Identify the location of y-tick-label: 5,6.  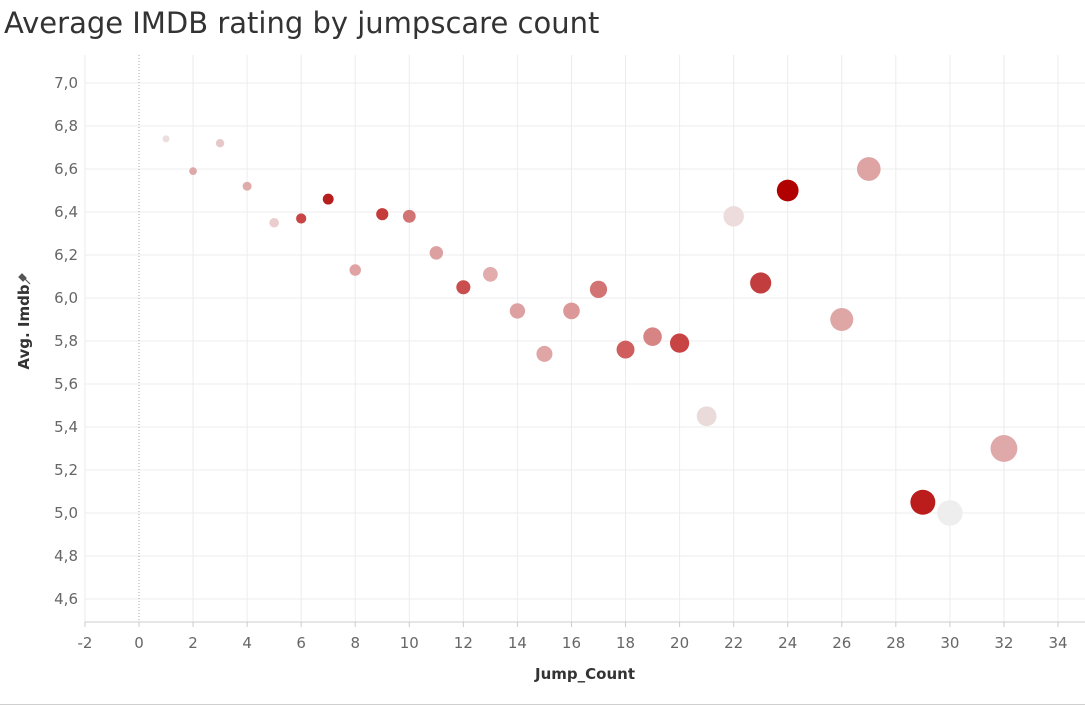
(66, 384).